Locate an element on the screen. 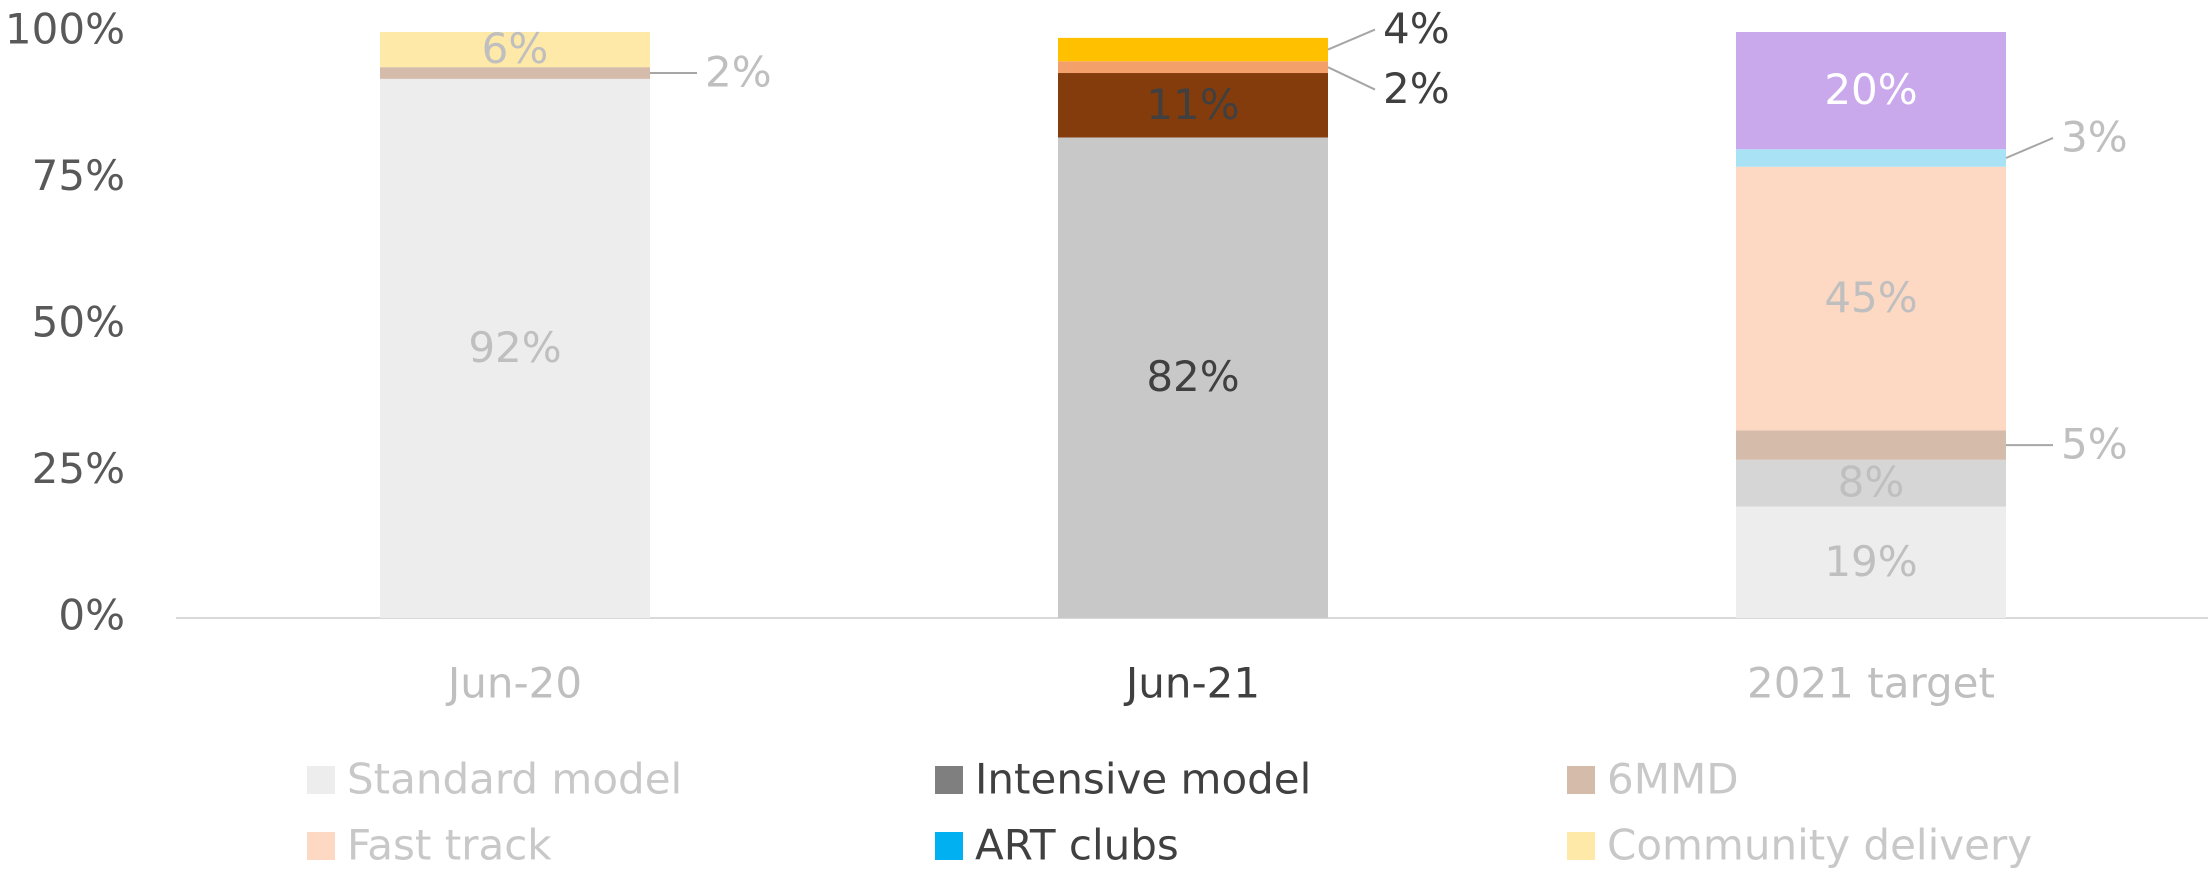 The image size is (2208, 879). y-tick-label: 75% is located at coordinates (78, 175).